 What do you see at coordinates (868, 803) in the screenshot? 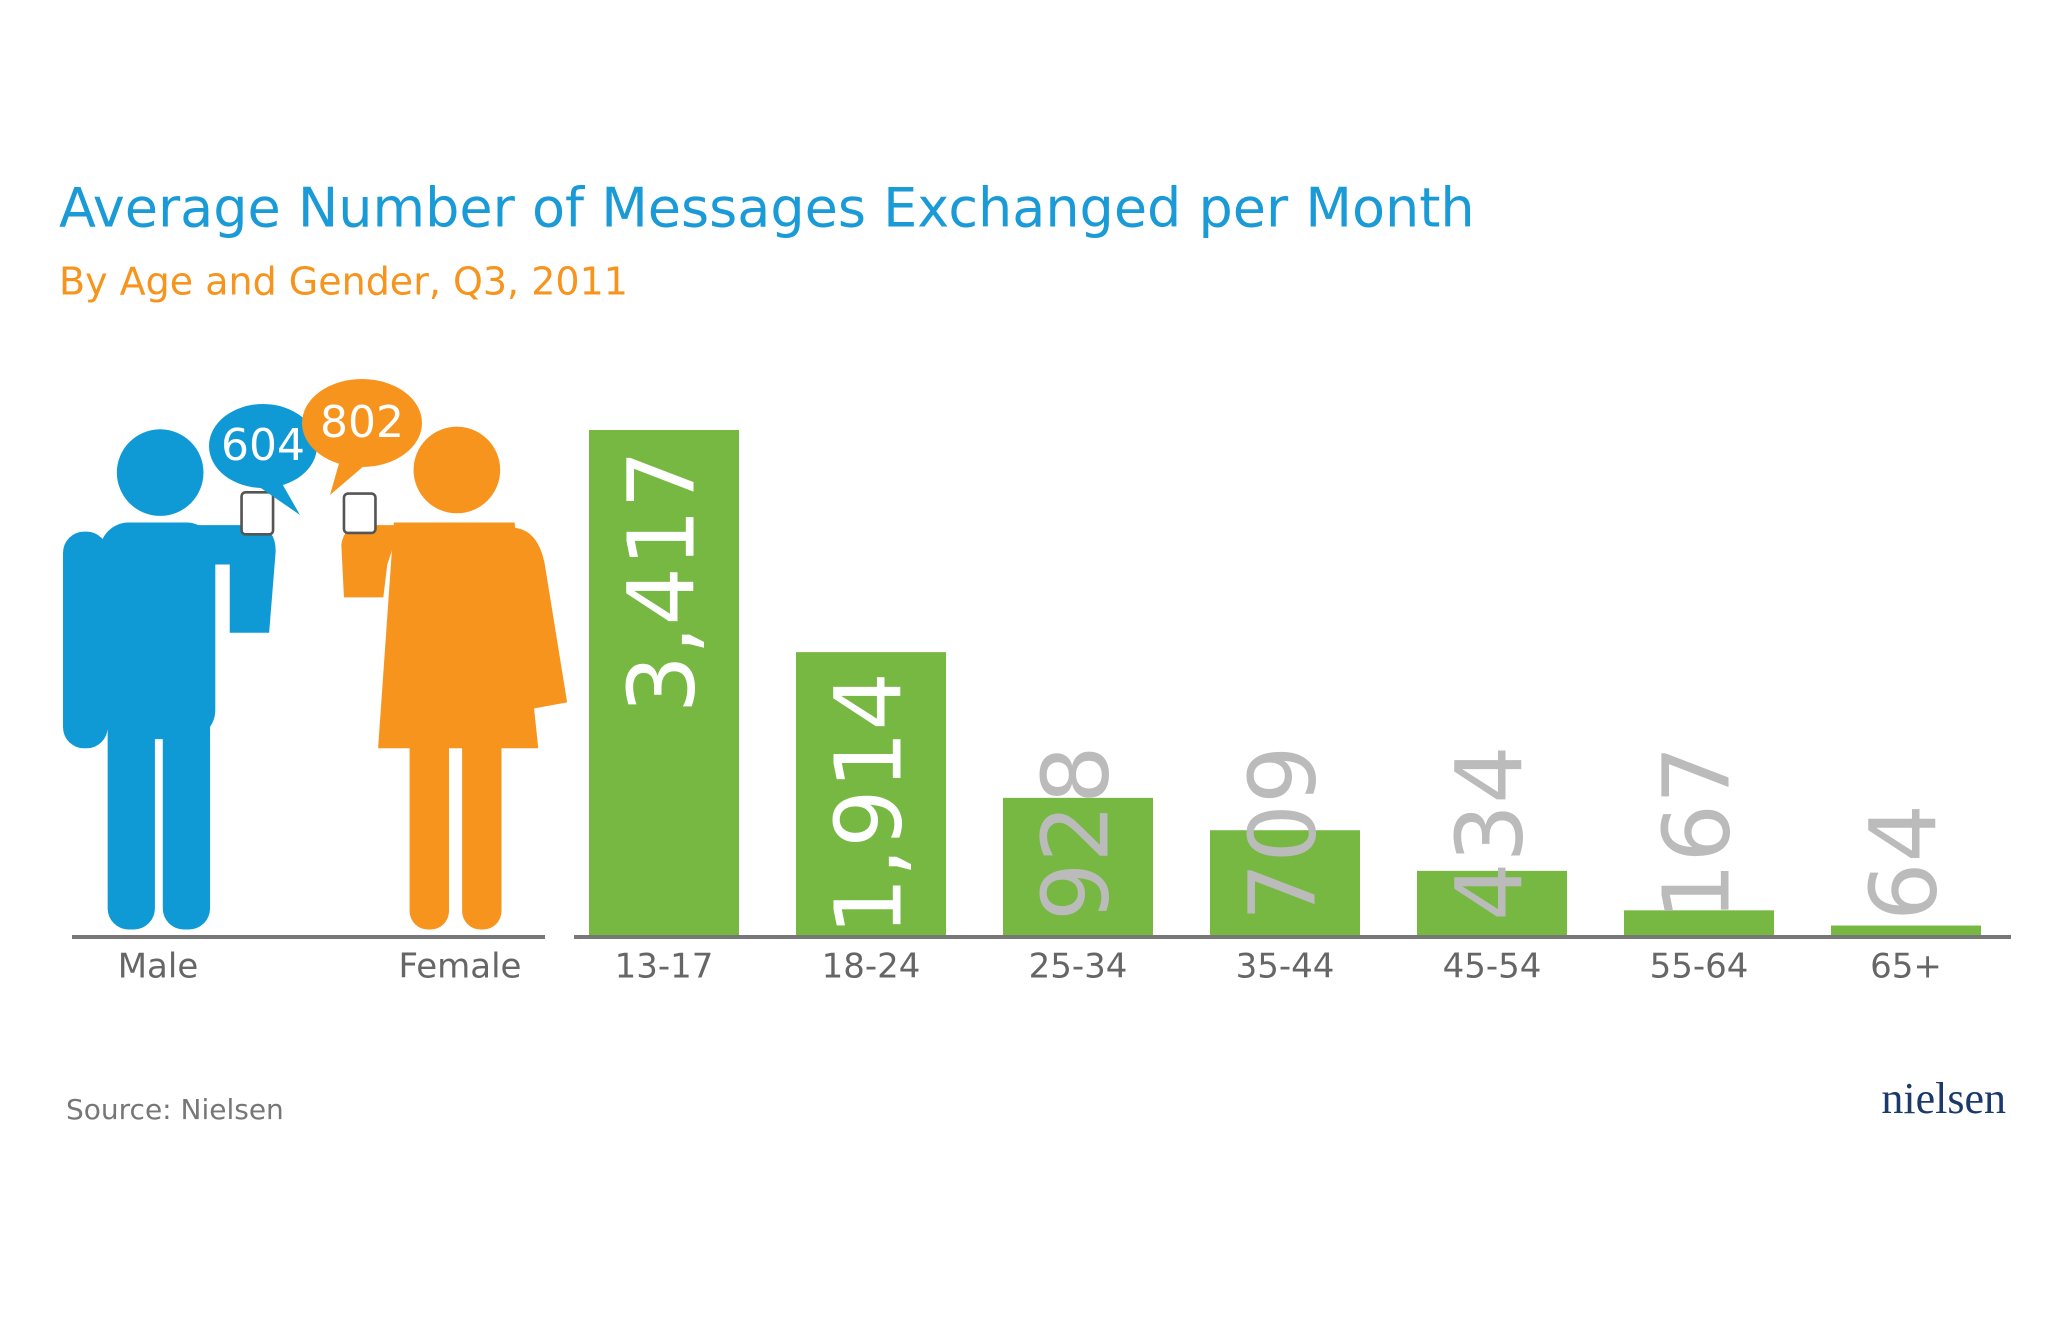
I see `value-label: 1,914` at bounding box center [868, 803].